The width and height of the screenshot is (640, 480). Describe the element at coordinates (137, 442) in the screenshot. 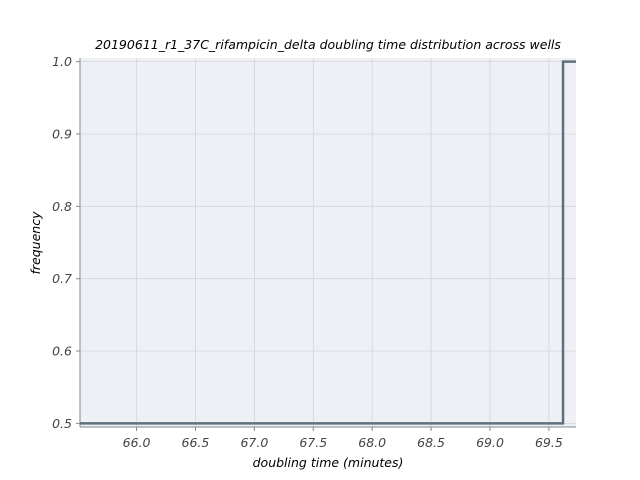

I see `x-tick-label: 66.0` at that location.